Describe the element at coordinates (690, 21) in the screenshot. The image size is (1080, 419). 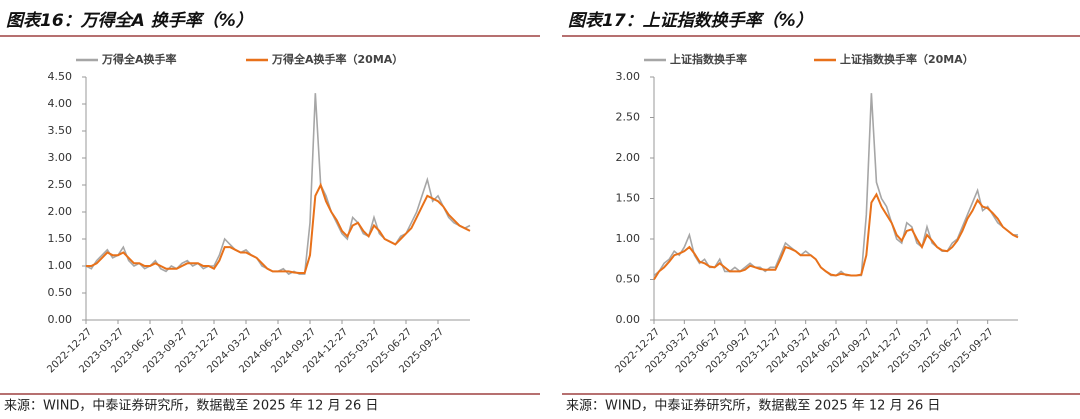
I see `chart-title: 图表17：上证指数换手率（%）` at that location.